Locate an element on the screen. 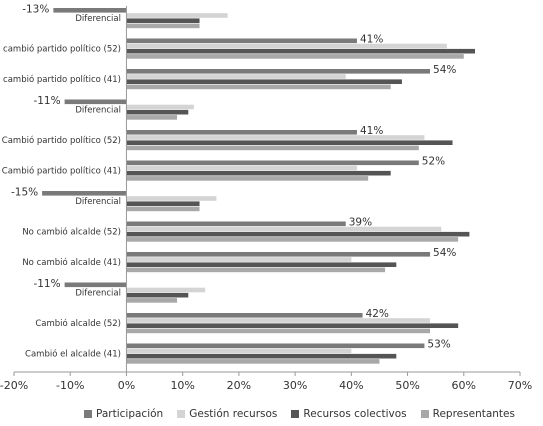  legend-item: Recursos colectivos is located at coordinates (349, 414).